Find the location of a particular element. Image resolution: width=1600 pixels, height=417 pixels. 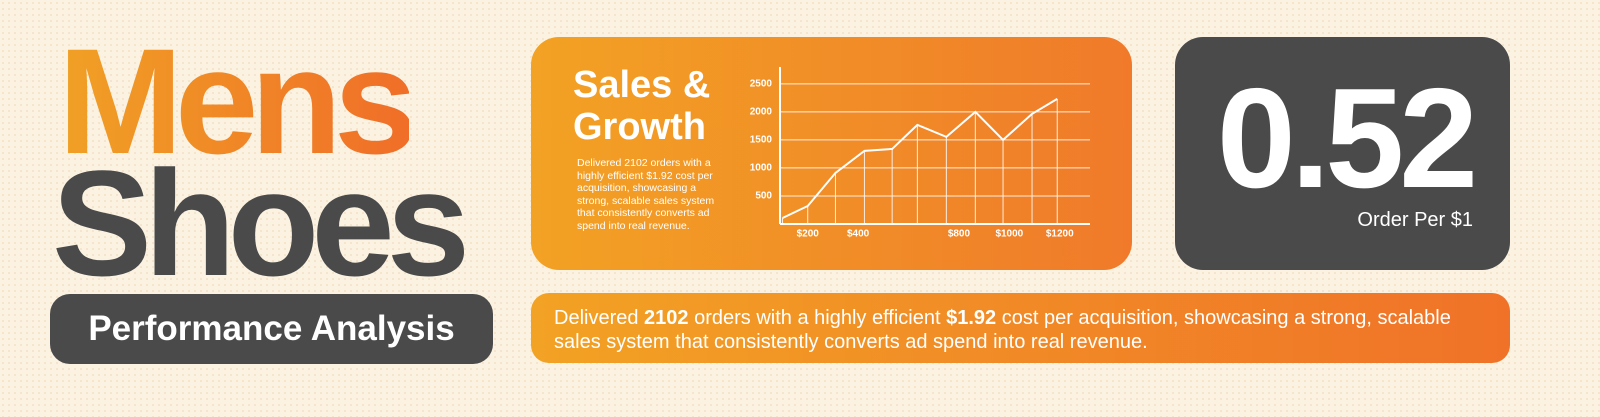

summary-part: $1.92 is located at coordinates (971, 318).